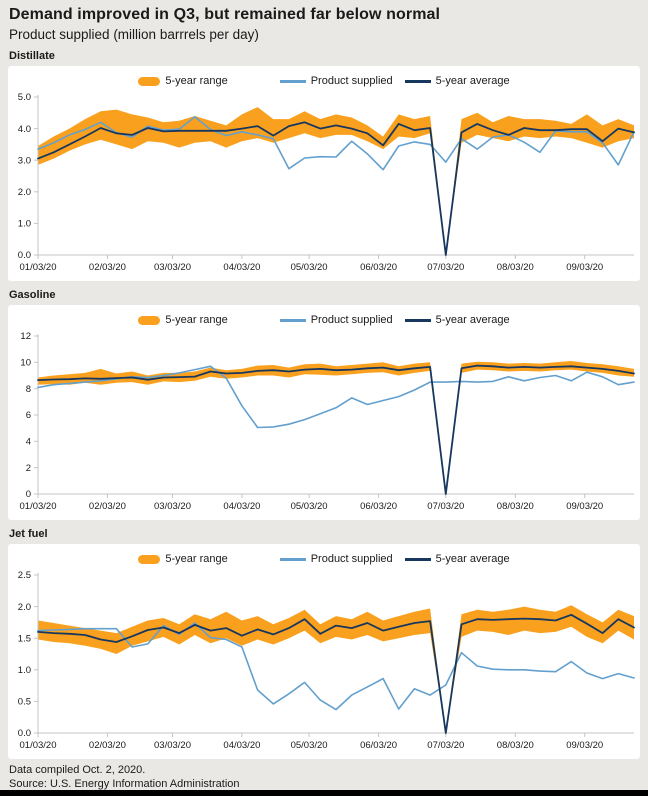  I want to click on y-axis-labels: 5.0 4.0 3.0 2.0 1.0 0.0, so click(24, 177).